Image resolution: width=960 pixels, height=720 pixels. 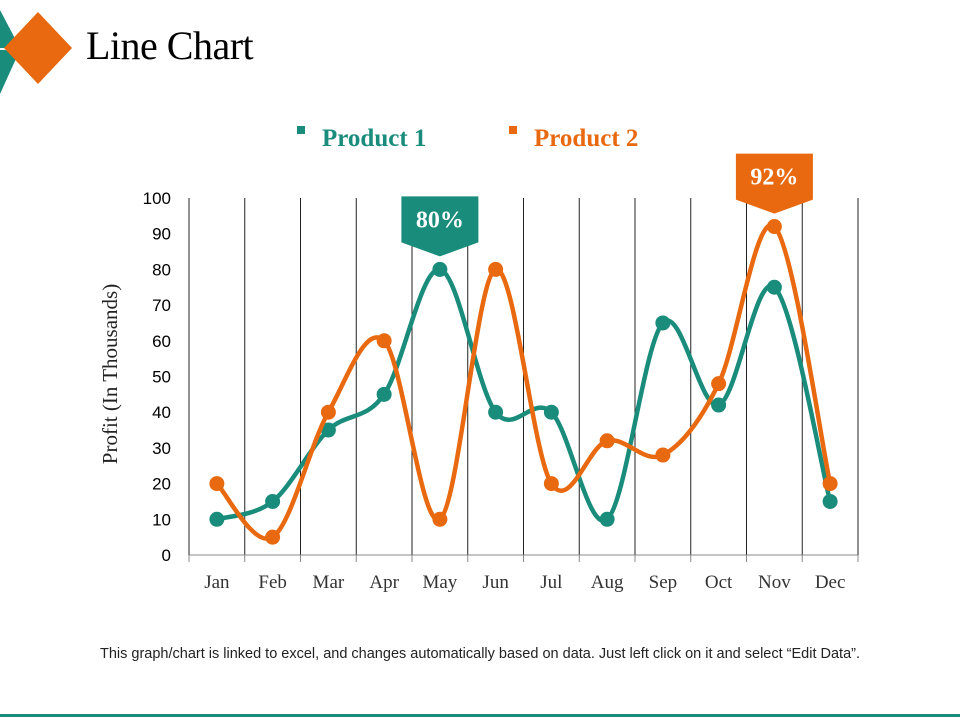 What do you see at coordinates (440, 220) in the screenshot?
I see `callout-label: 80%` at bounding box center [440, 220].